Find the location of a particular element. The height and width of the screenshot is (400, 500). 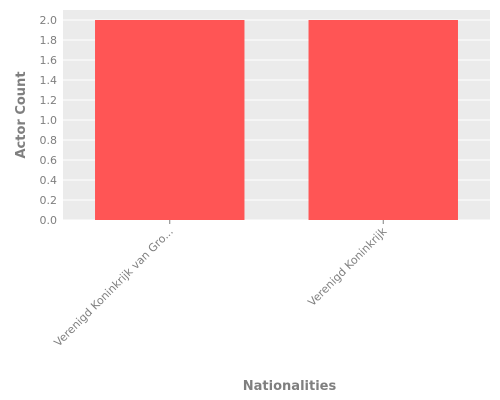

y-tick-label: 0.6 is located at coordinates (49, 160).